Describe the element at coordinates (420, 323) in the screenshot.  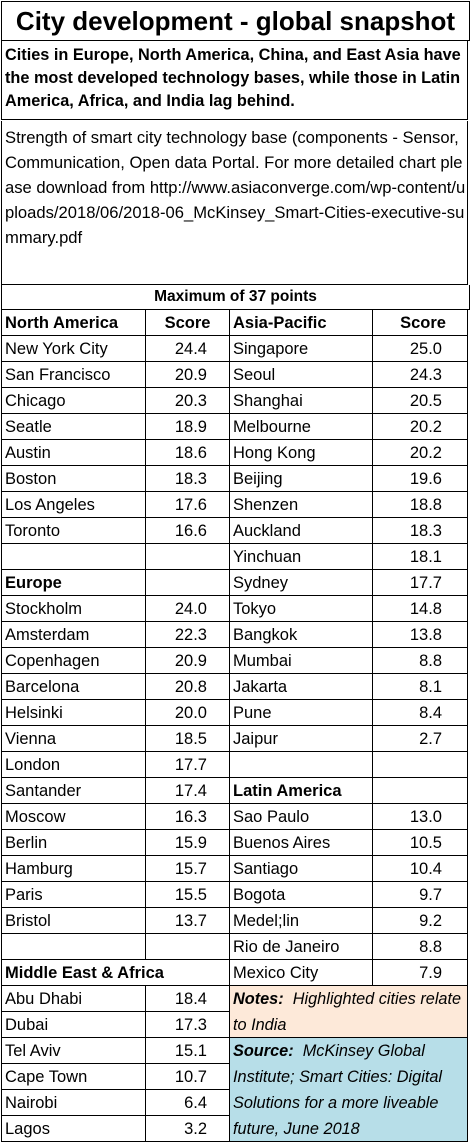
I see `score-header: Score` at that location.